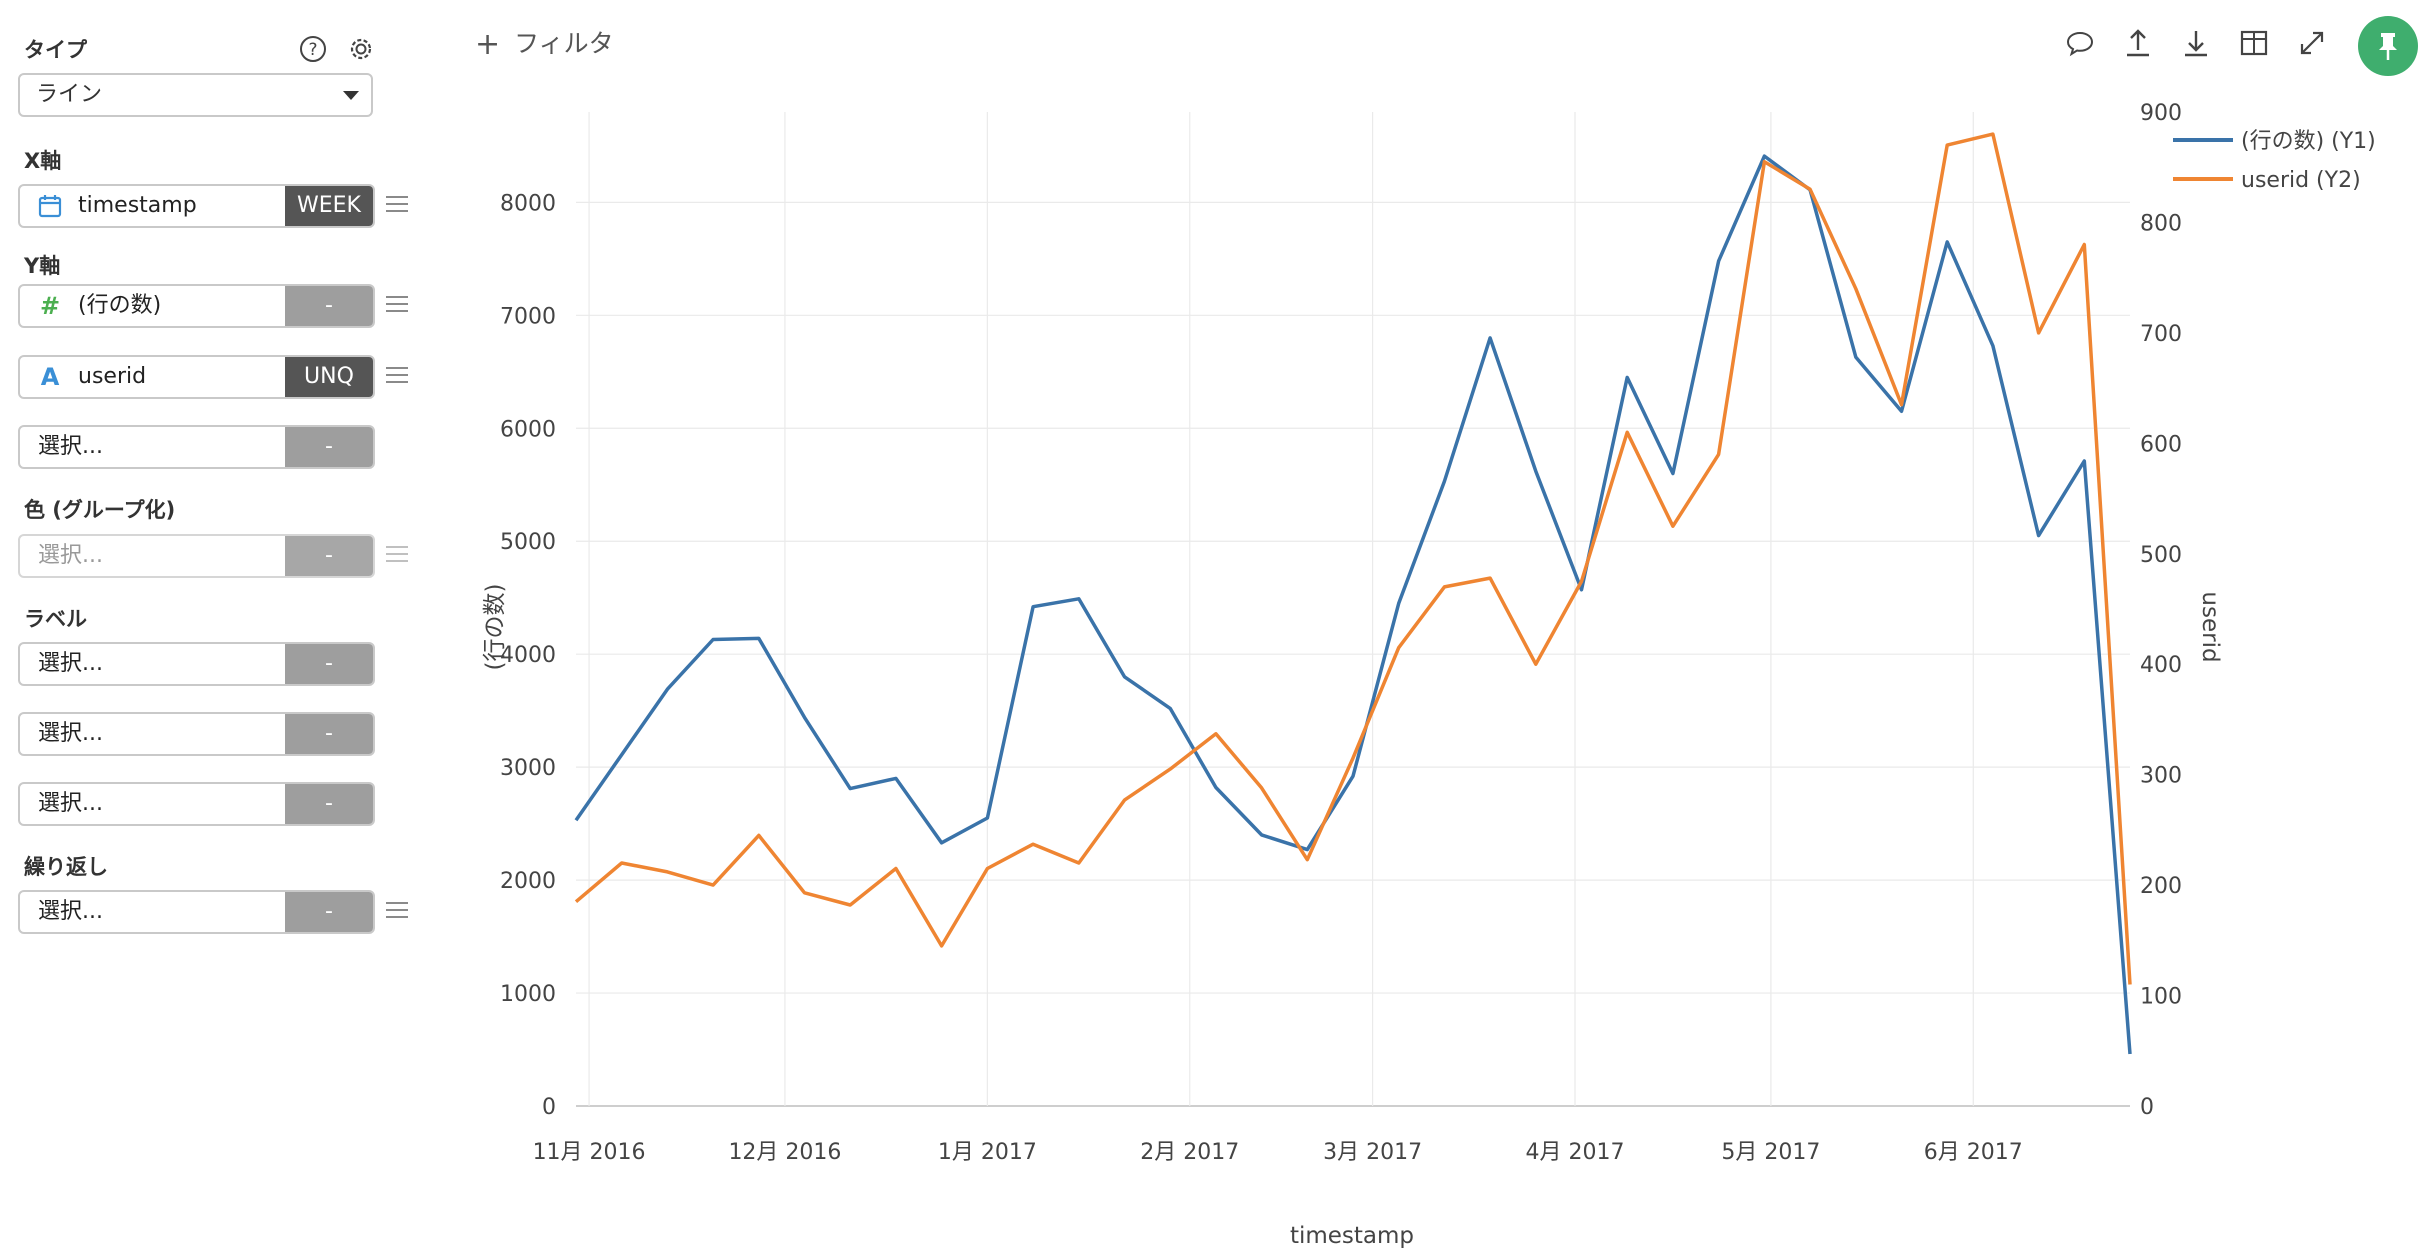 This screenshot has height=1258, width=2418. Describe the element at coordinates (1770, 1152) in the screenshot. I see `x-tick-label: 5月 2017` at that location.